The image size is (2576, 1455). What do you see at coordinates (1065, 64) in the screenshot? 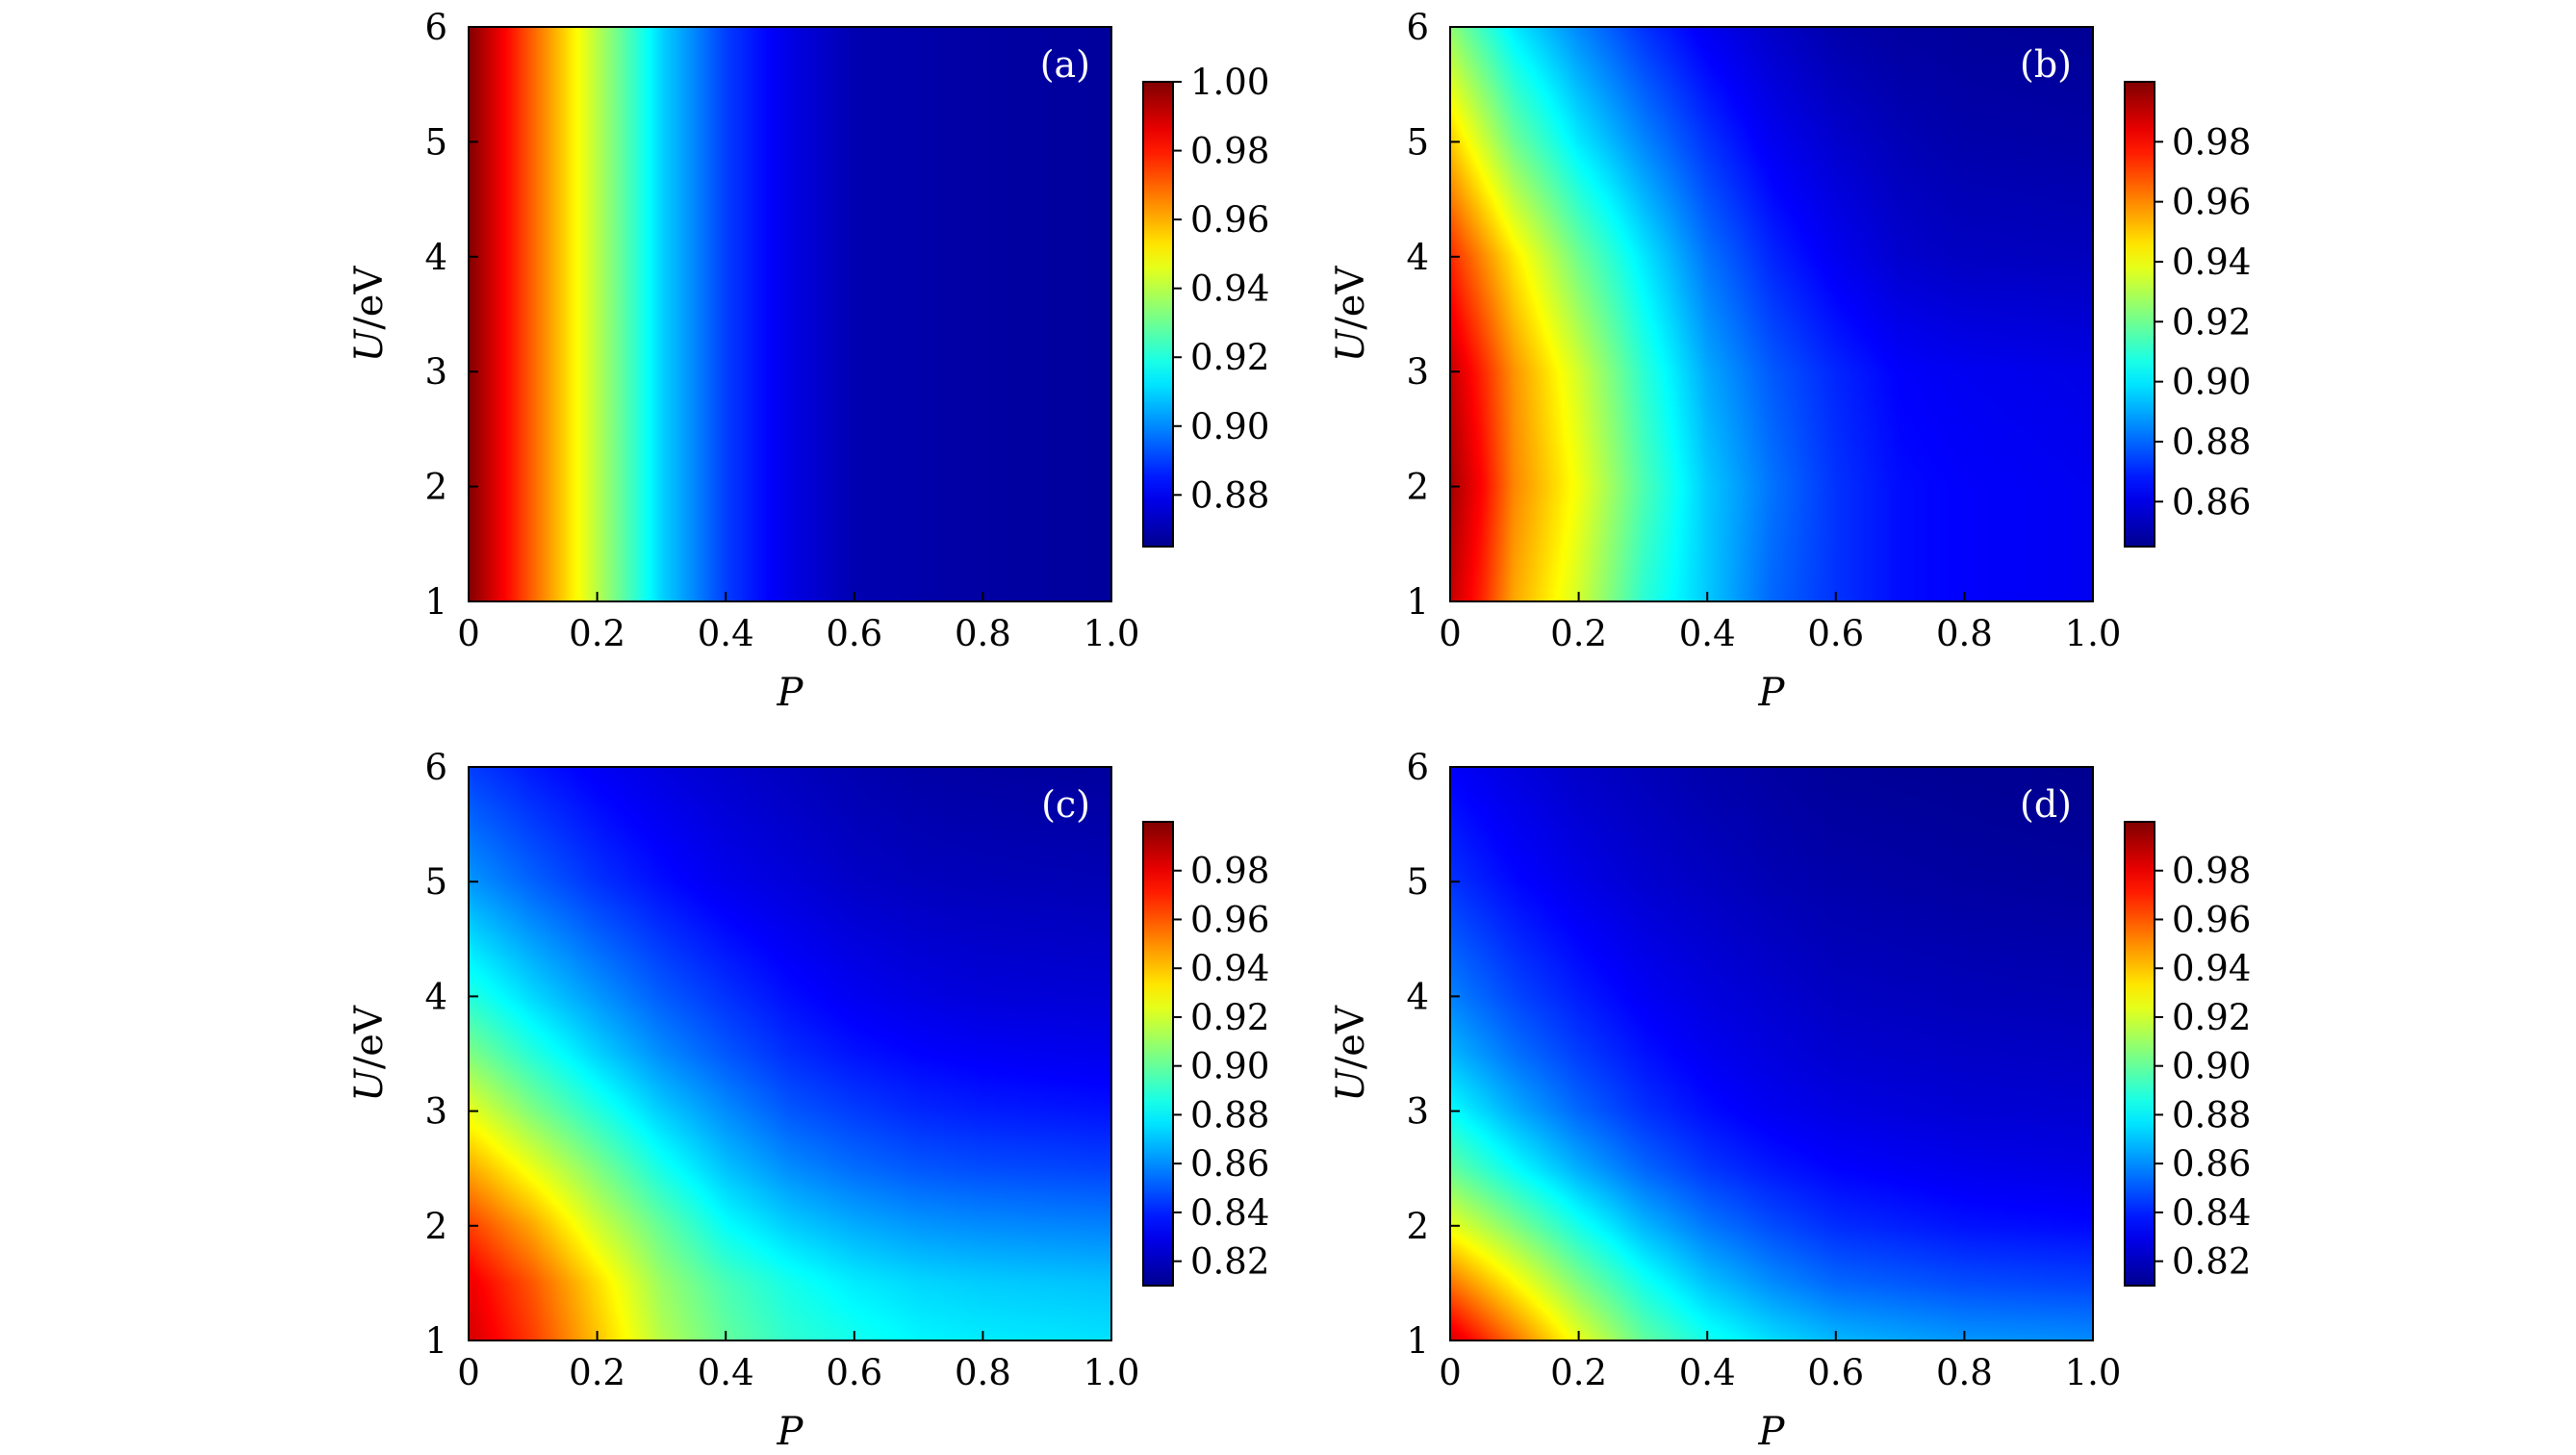
I see `panel-label: (a)` at bounding box center [1065, 64].